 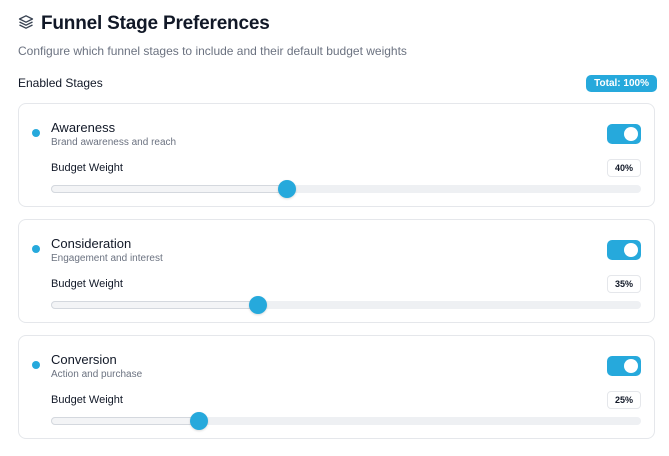 I want to click on section-label: Enabled Stages, so click(x=60, y=83).